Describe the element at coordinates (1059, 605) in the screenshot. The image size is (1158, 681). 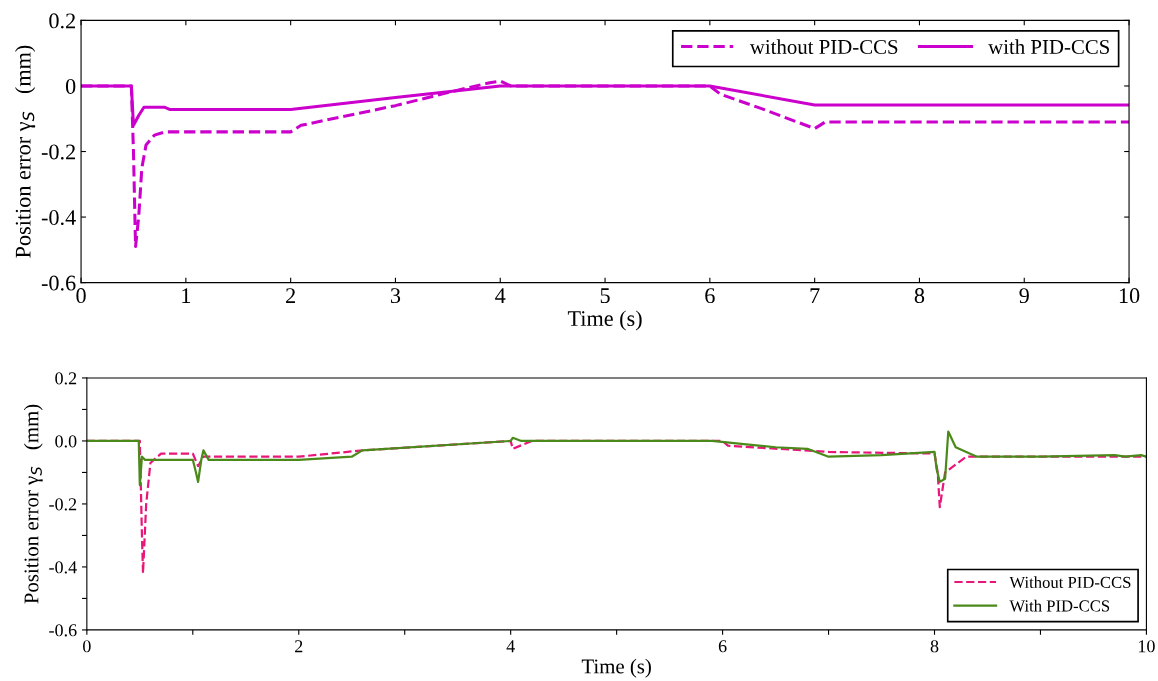
I see `legend-label: With PID-CCS` at that location.